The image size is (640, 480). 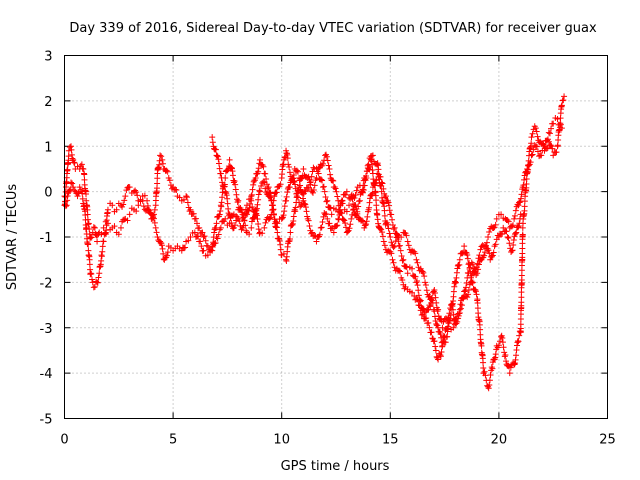 What do you see at coordinates (64, 440) in the screenshot?
I see `x-tick-label: 0` at bounding box center [64, 440].